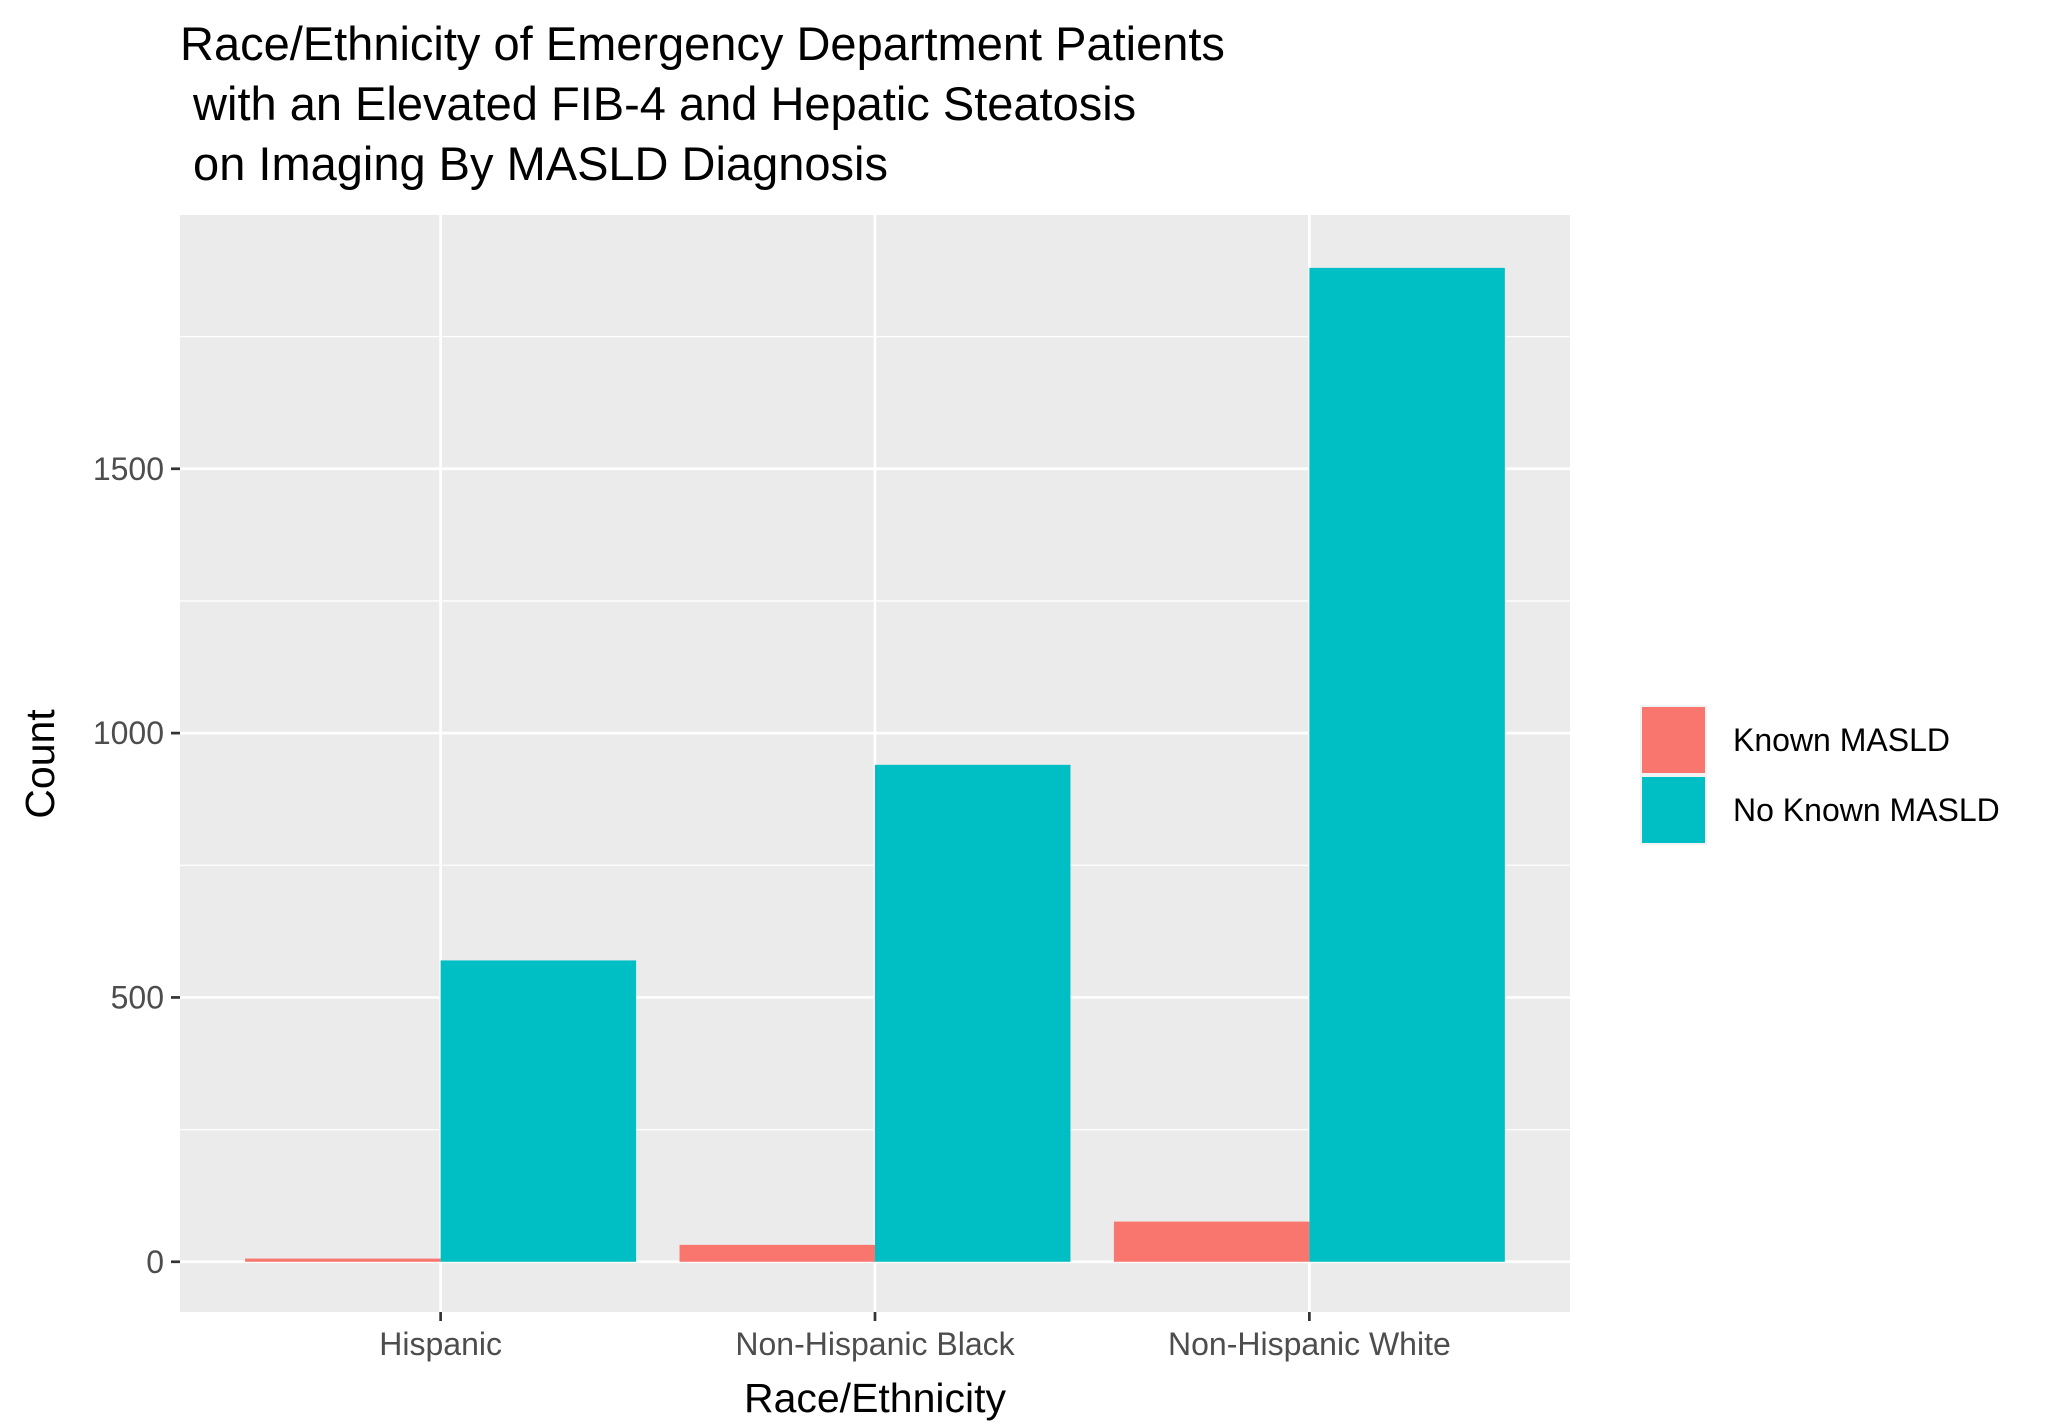 The image size is (2065, 1425). I want to click on legend-label: No Known MASLD, so click(1866, 810).